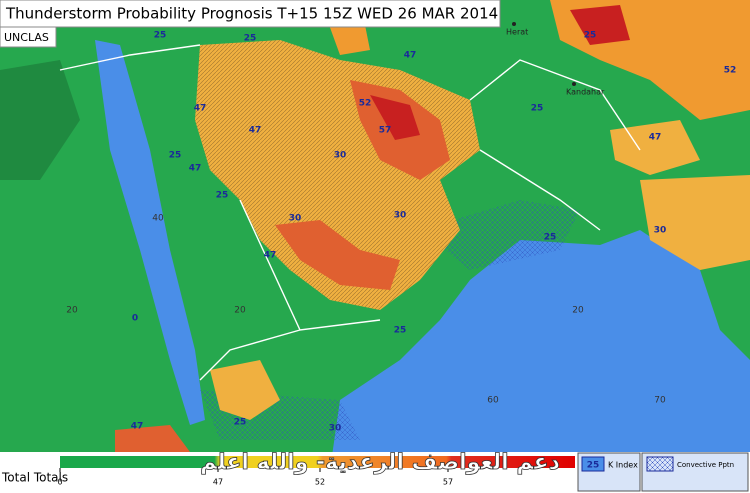 The width and height of the screenshot is (750, 493). Describe the element at coordinates (705, 465) in the screenshot. I see `convective-label: Convective Pptn` at that location.